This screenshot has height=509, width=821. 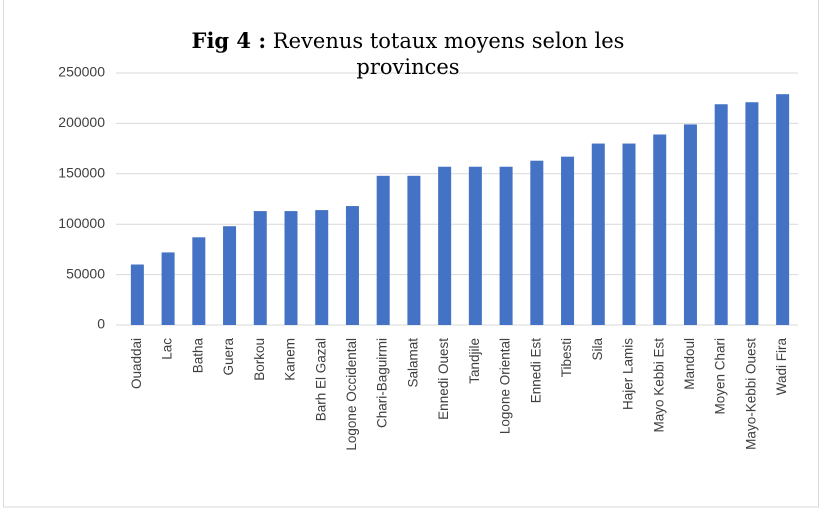 I want to click on x-tick-label: Wadi Fira, so click(x=781, y=367).